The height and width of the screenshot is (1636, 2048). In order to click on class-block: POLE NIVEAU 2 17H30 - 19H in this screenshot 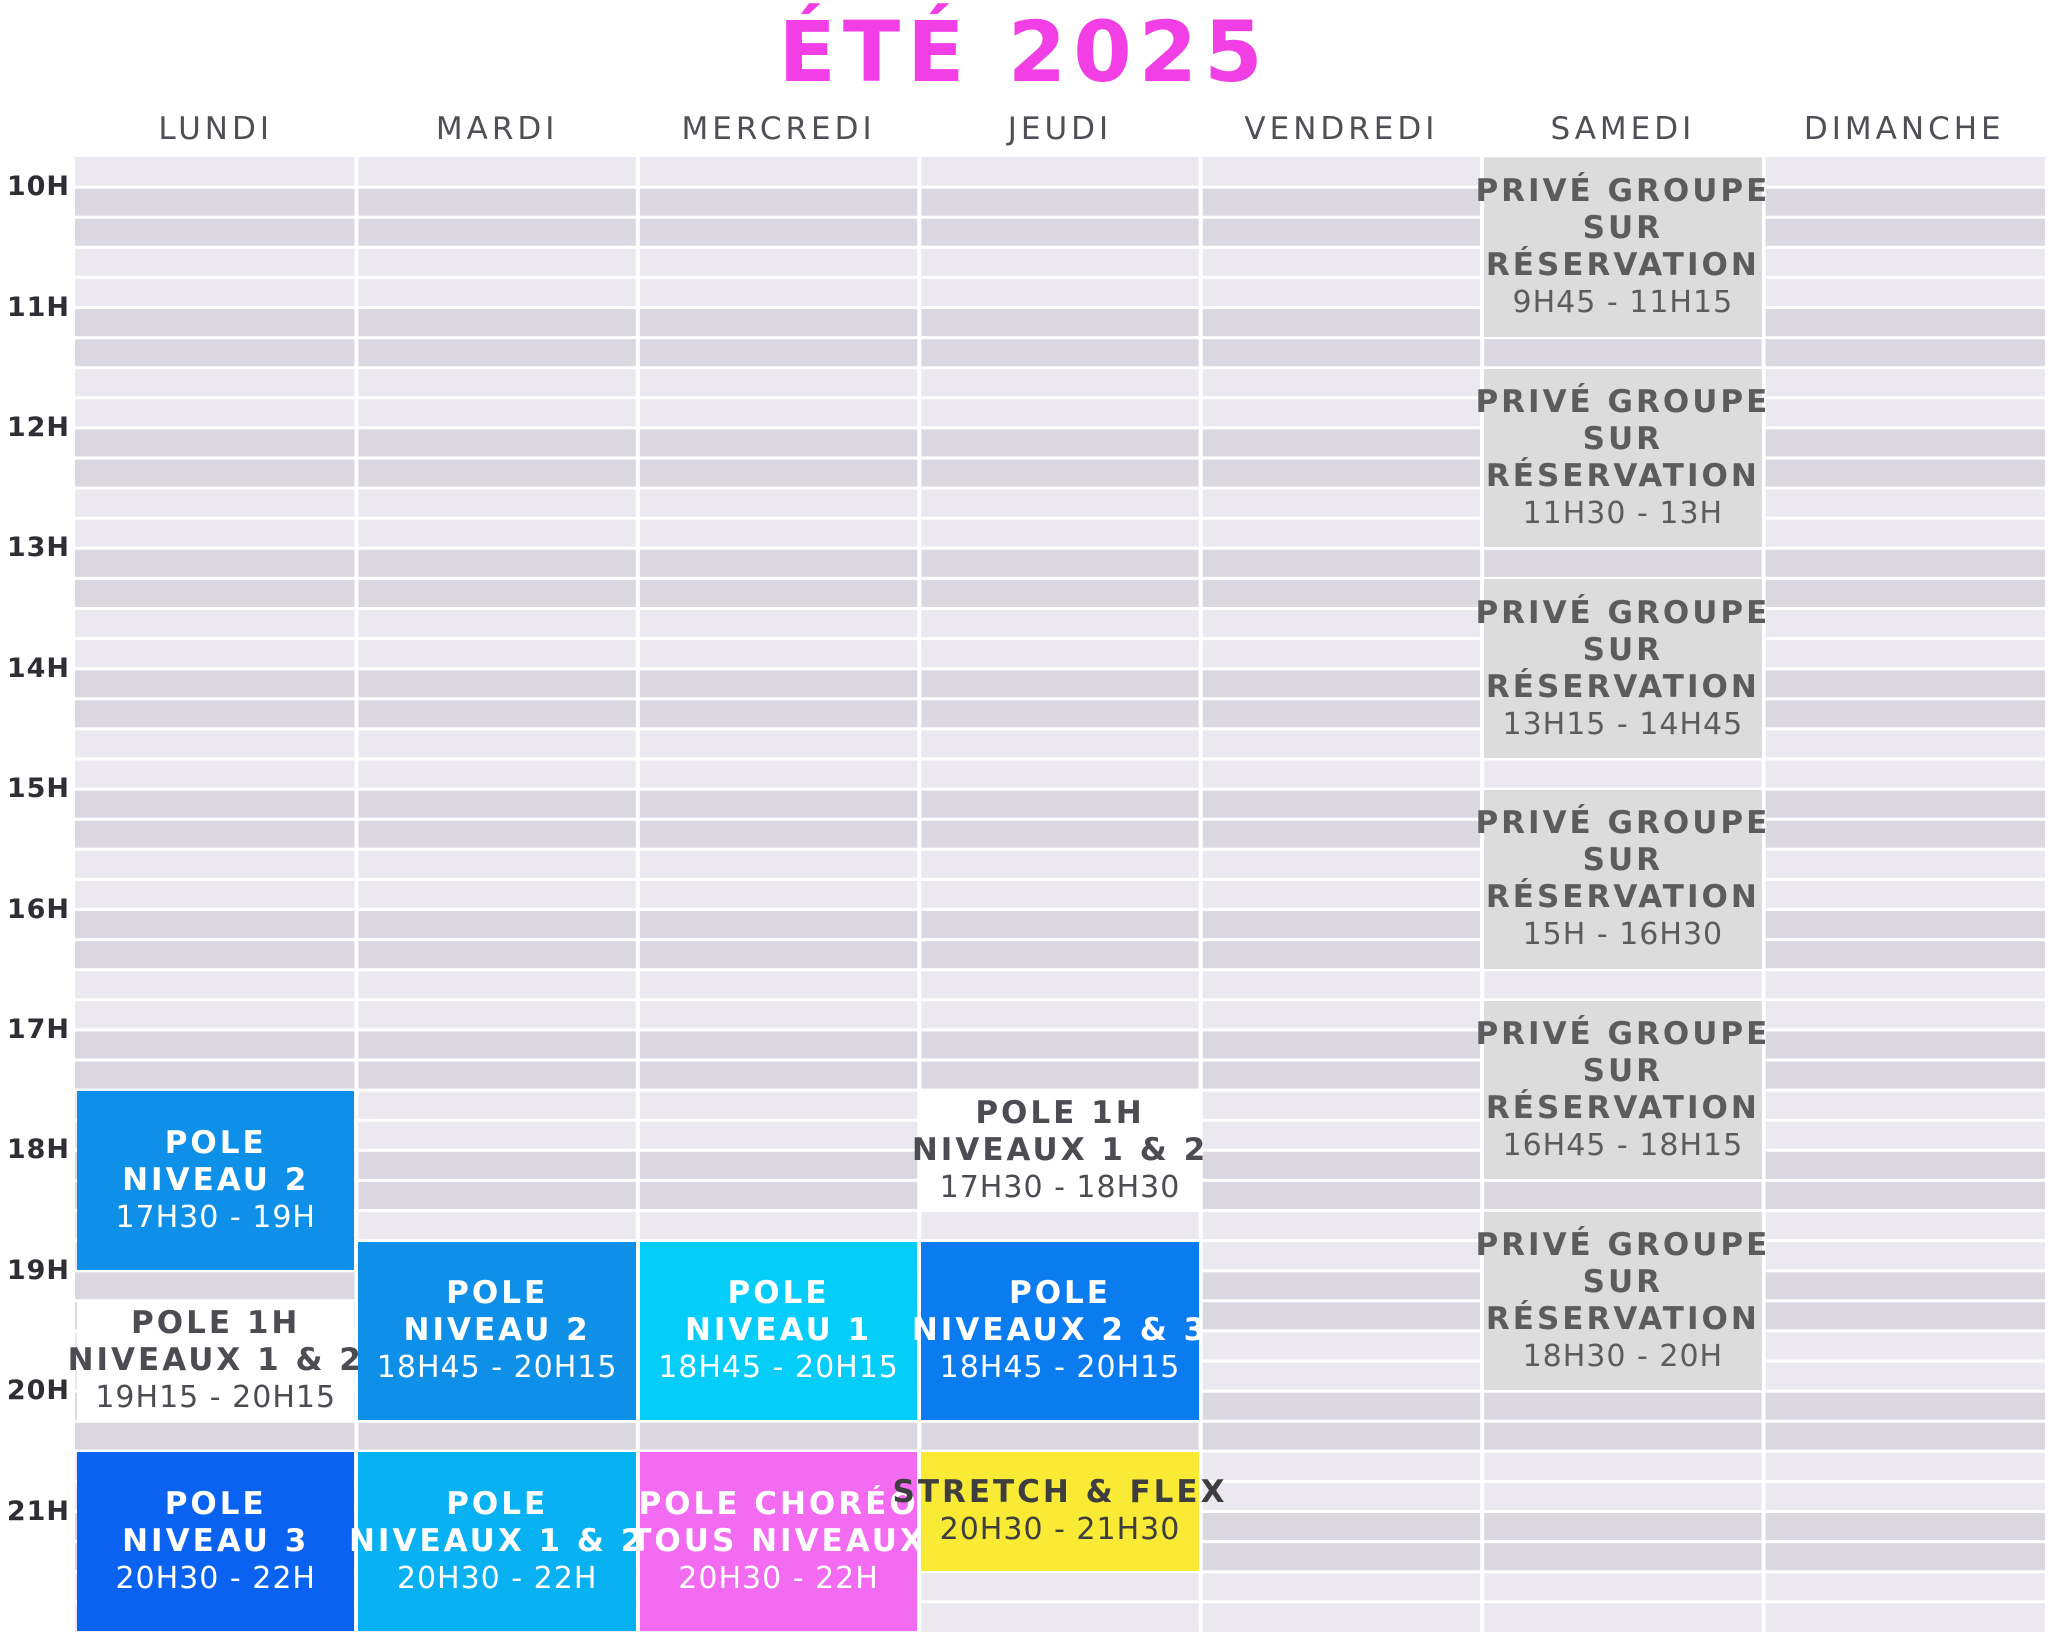, I will do `click(216, 1180)`.